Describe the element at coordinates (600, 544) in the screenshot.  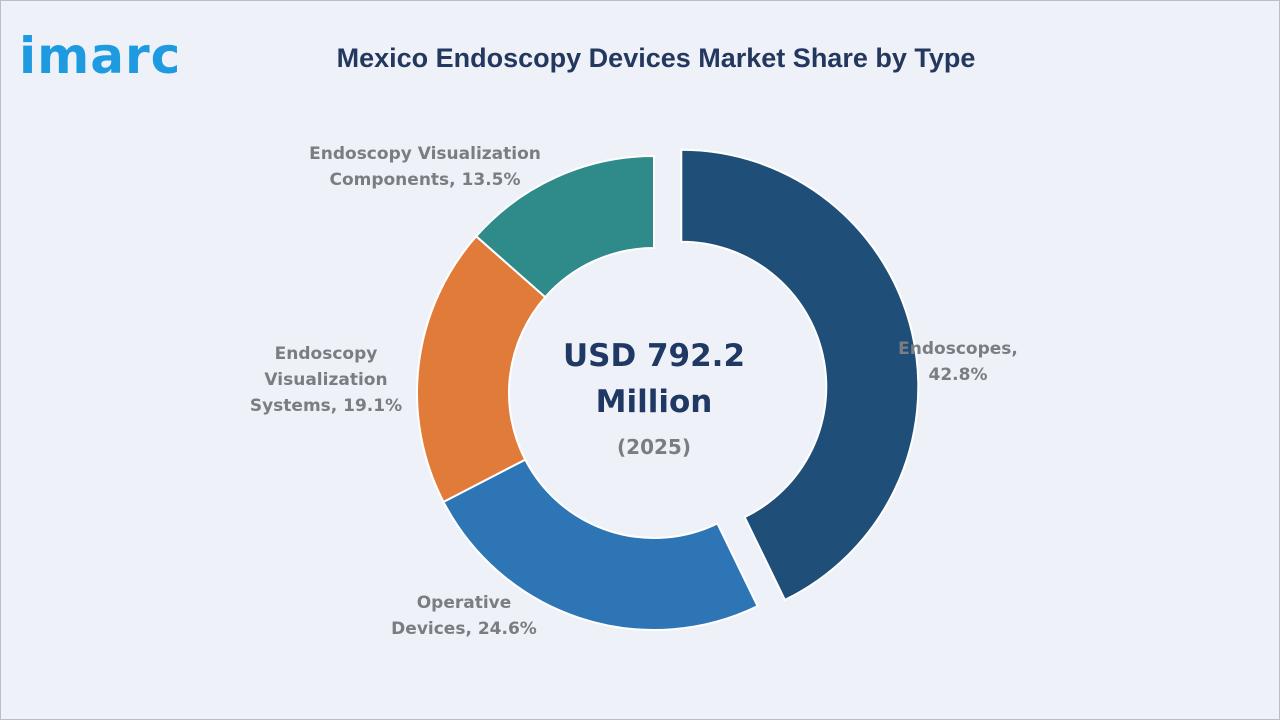
I see `slice-operative-devices` at that location.